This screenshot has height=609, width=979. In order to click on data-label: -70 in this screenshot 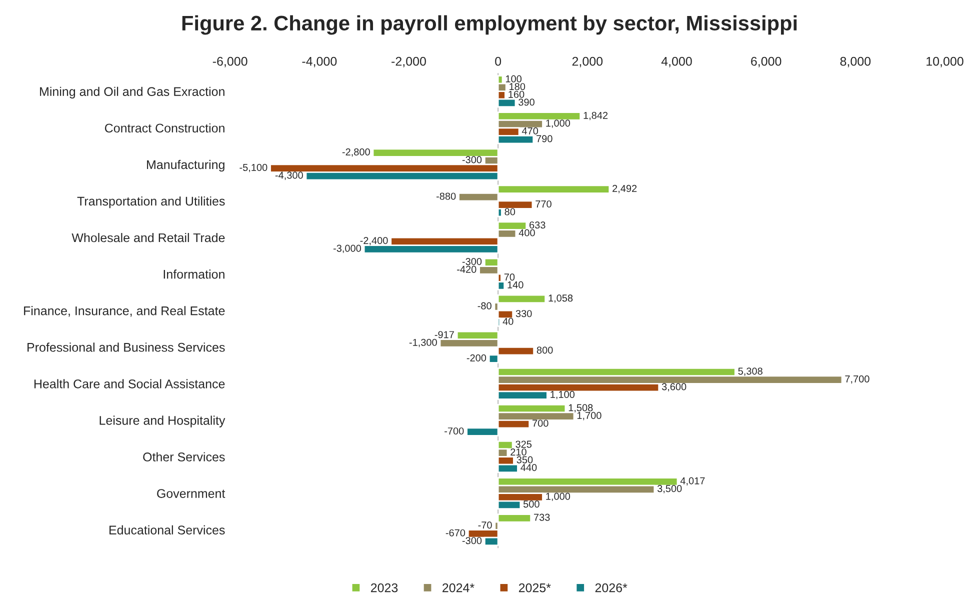, I will do `click(485, 525)`.